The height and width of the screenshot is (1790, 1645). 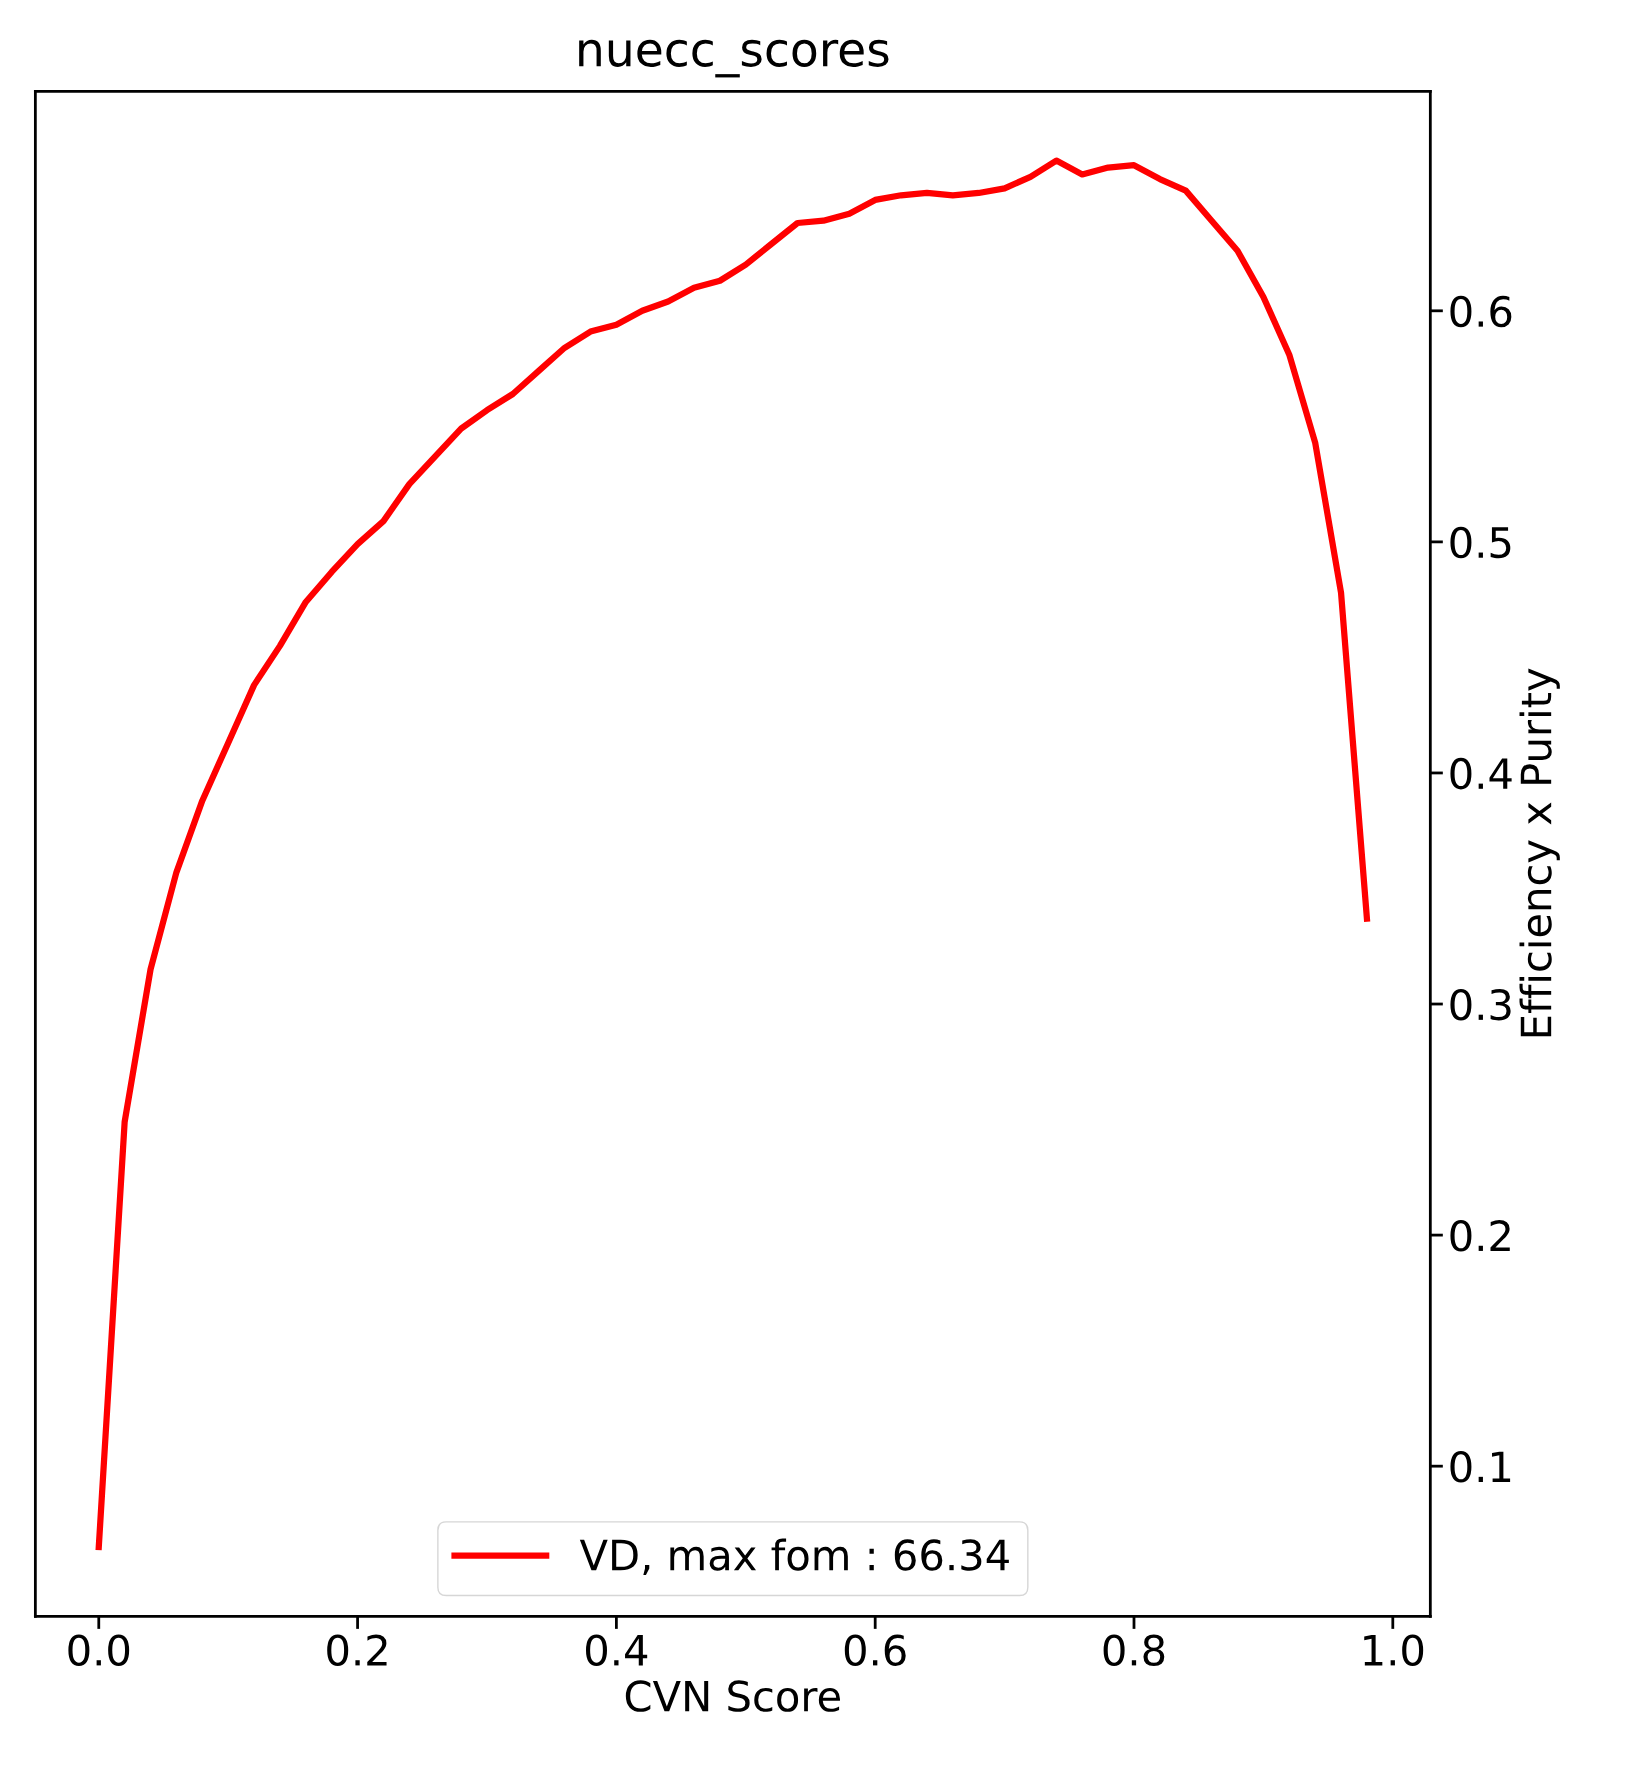 What do you see at coordinates (1481, 773) in the screenshot?
I see `y-tick-label: 0.4` at bounding box center [1481, 773].